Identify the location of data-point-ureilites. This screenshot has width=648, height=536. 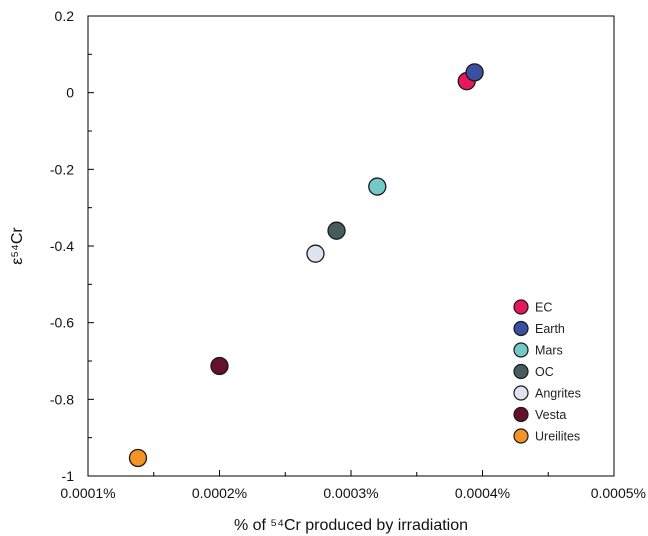
(138, 458).